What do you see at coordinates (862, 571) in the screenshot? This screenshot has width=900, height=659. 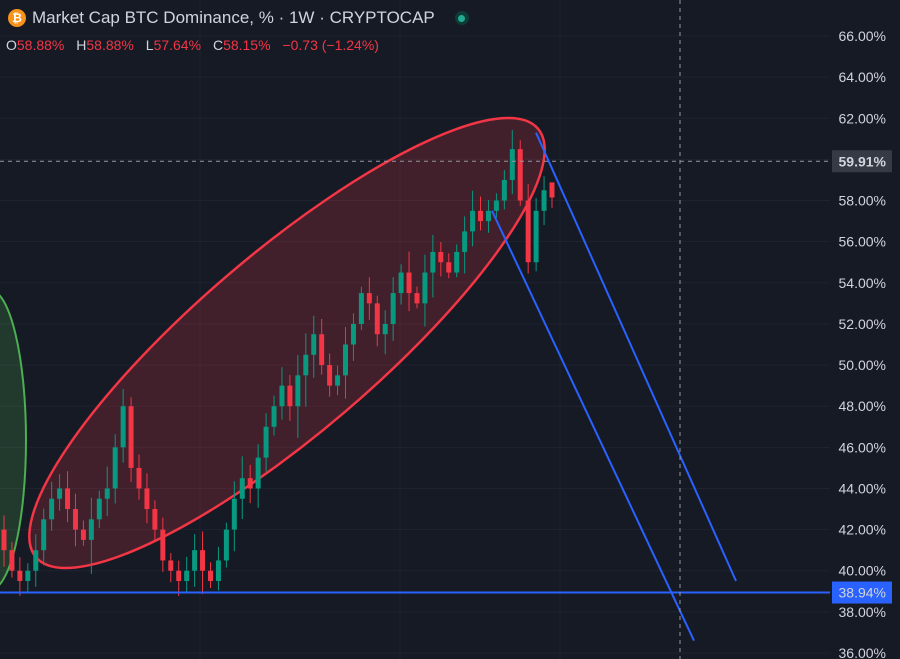 I see `y-tick-label: 40.00%` at bounding box center [862, 571].